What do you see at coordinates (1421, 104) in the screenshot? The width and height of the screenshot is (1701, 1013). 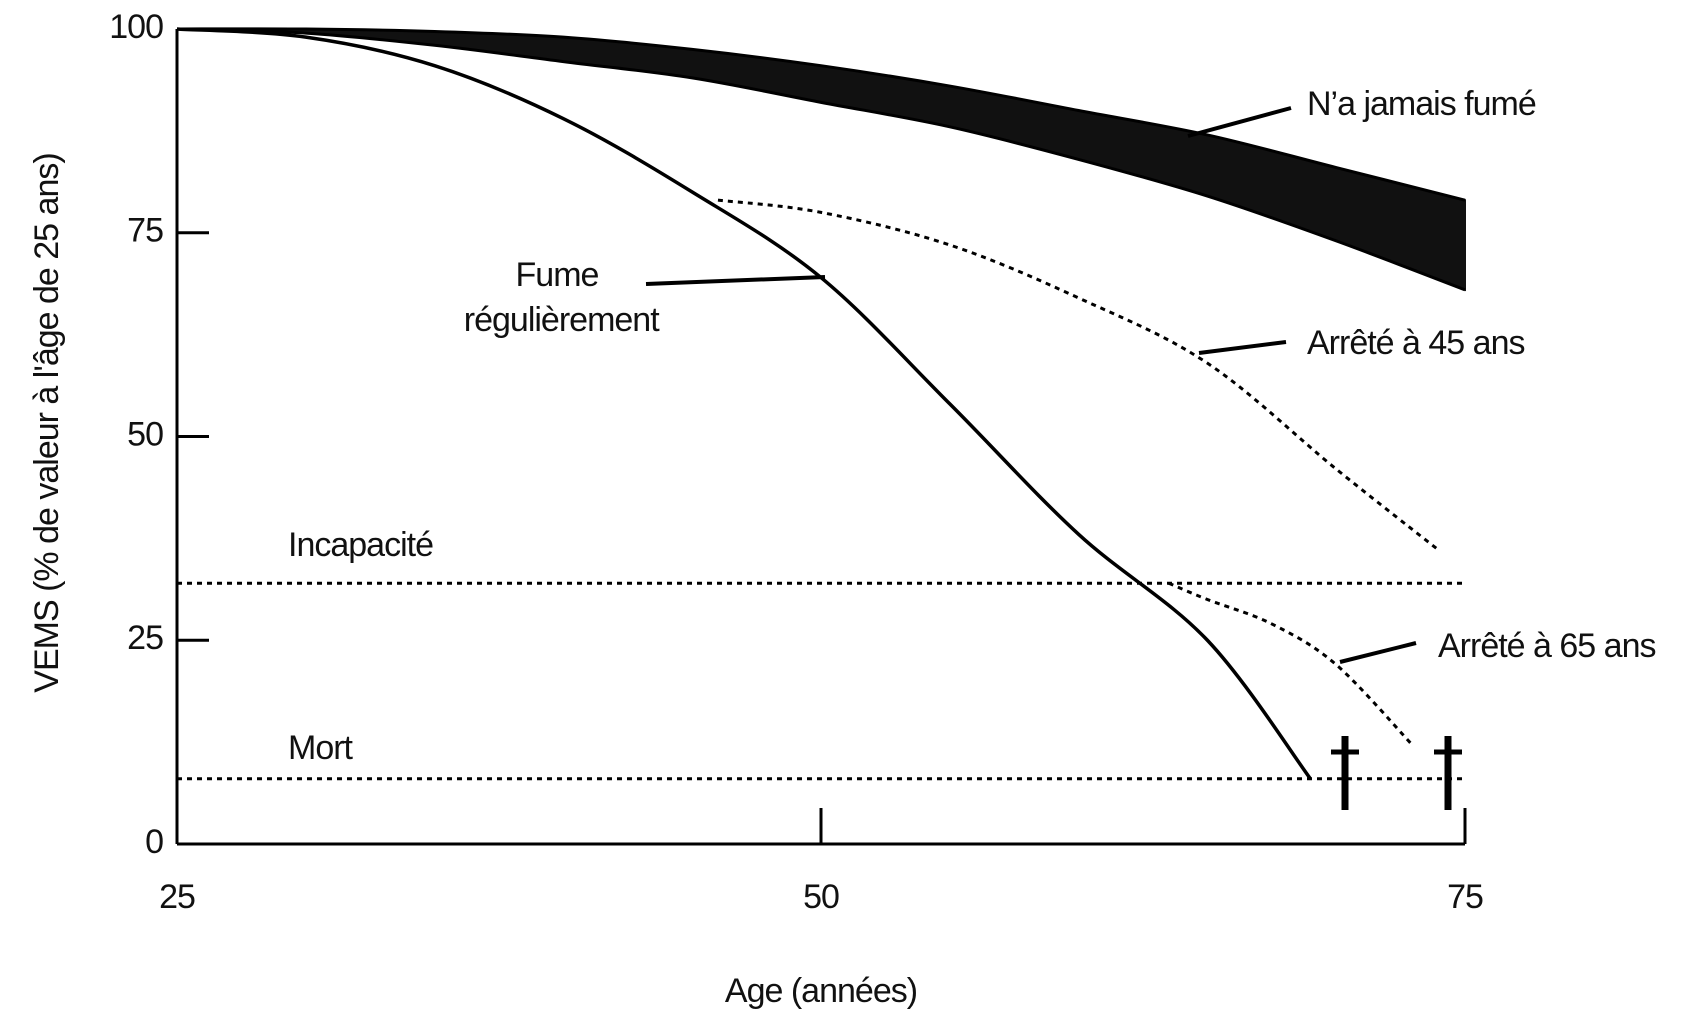 I see `band-label: N’a jamais fumé` at bounding box center [1421, 104].